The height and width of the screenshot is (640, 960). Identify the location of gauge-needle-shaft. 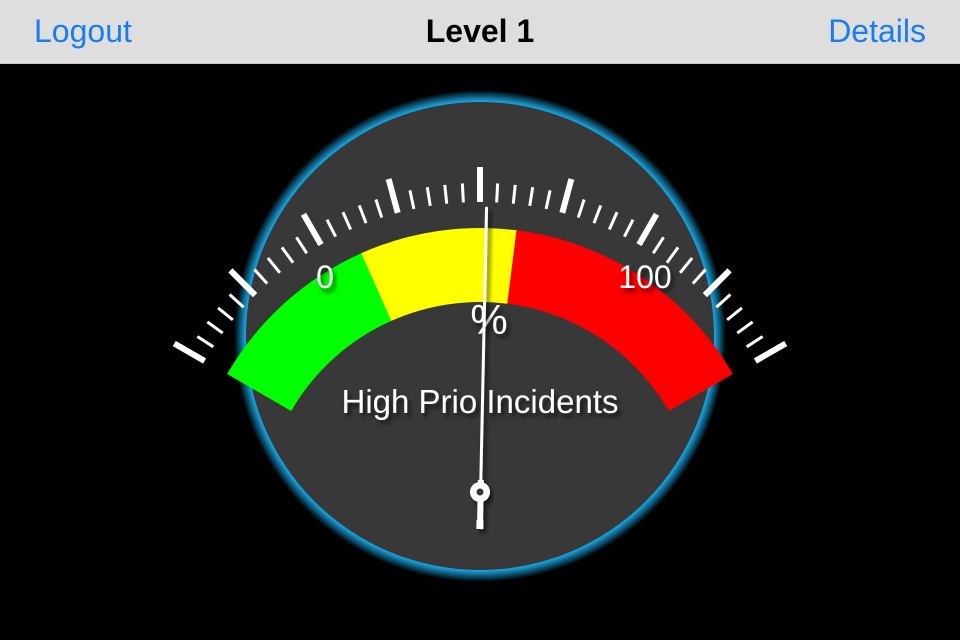
(483, 360).